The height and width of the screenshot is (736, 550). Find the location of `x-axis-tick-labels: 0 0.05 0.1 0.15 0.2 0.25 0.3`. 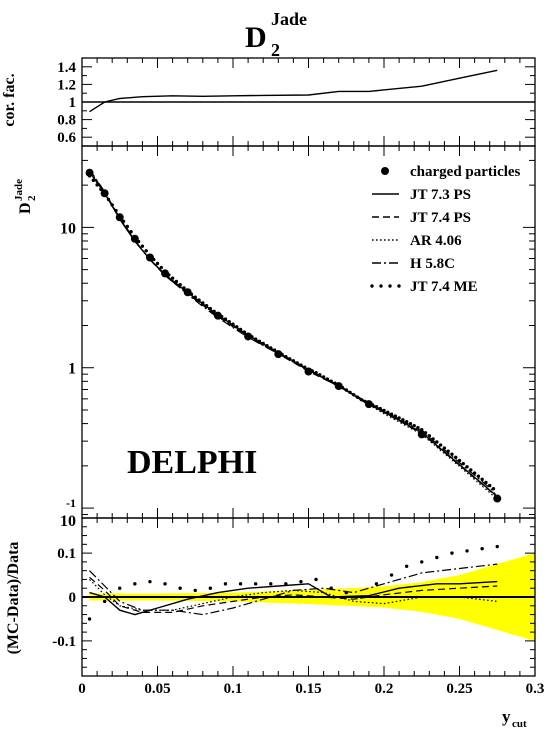

x-axis-tick-labels: 0 0.05 0.1 0.15 0.2 0.25 0.3 is located at coordinates (311, 689).